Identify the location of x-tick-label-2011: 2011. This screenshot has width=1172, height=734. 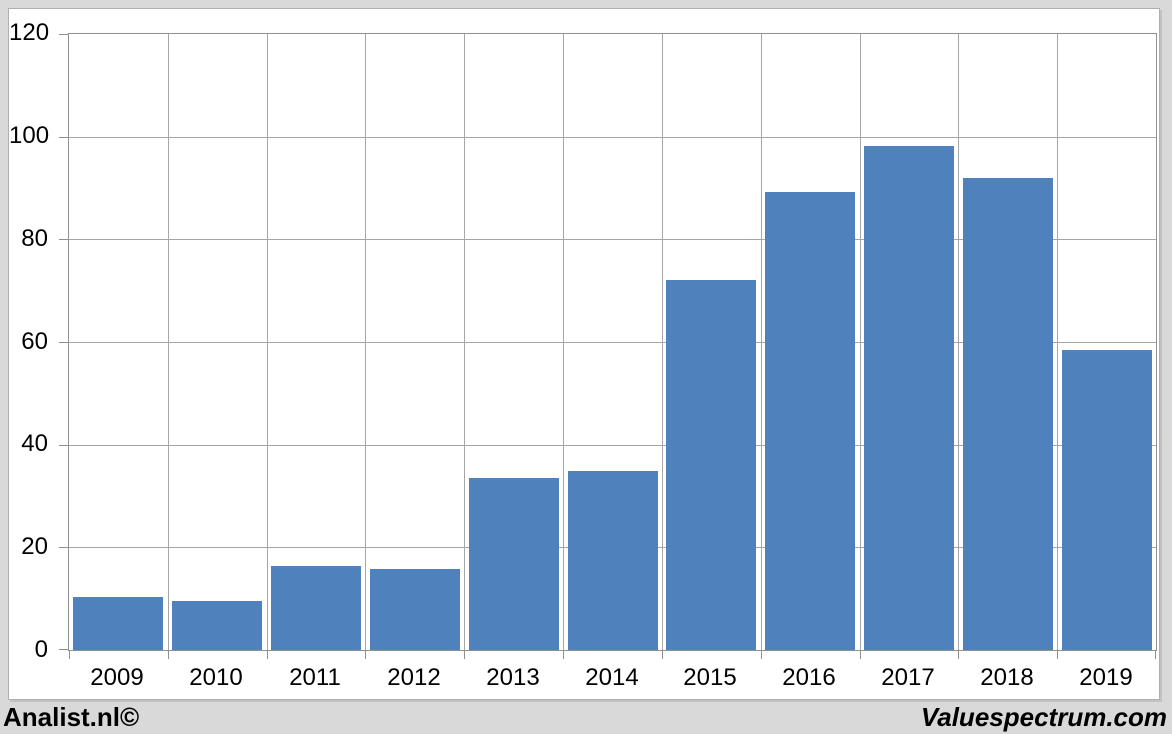
(315, 677).